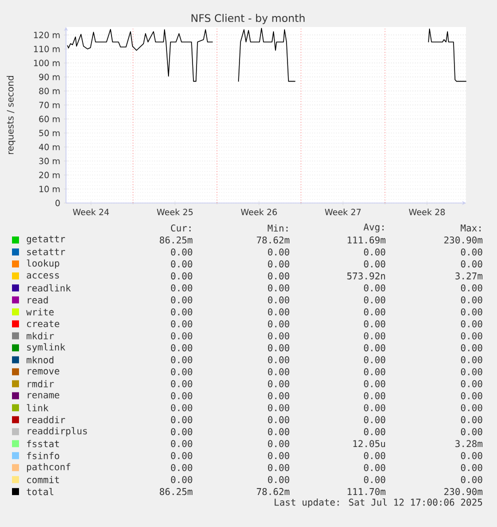 The width and height of the screenshot is (497, 527). What do you see at coordinates (42, 276) in the screenshot?
I see `legend-label: access` at bounding box center [42, 276].